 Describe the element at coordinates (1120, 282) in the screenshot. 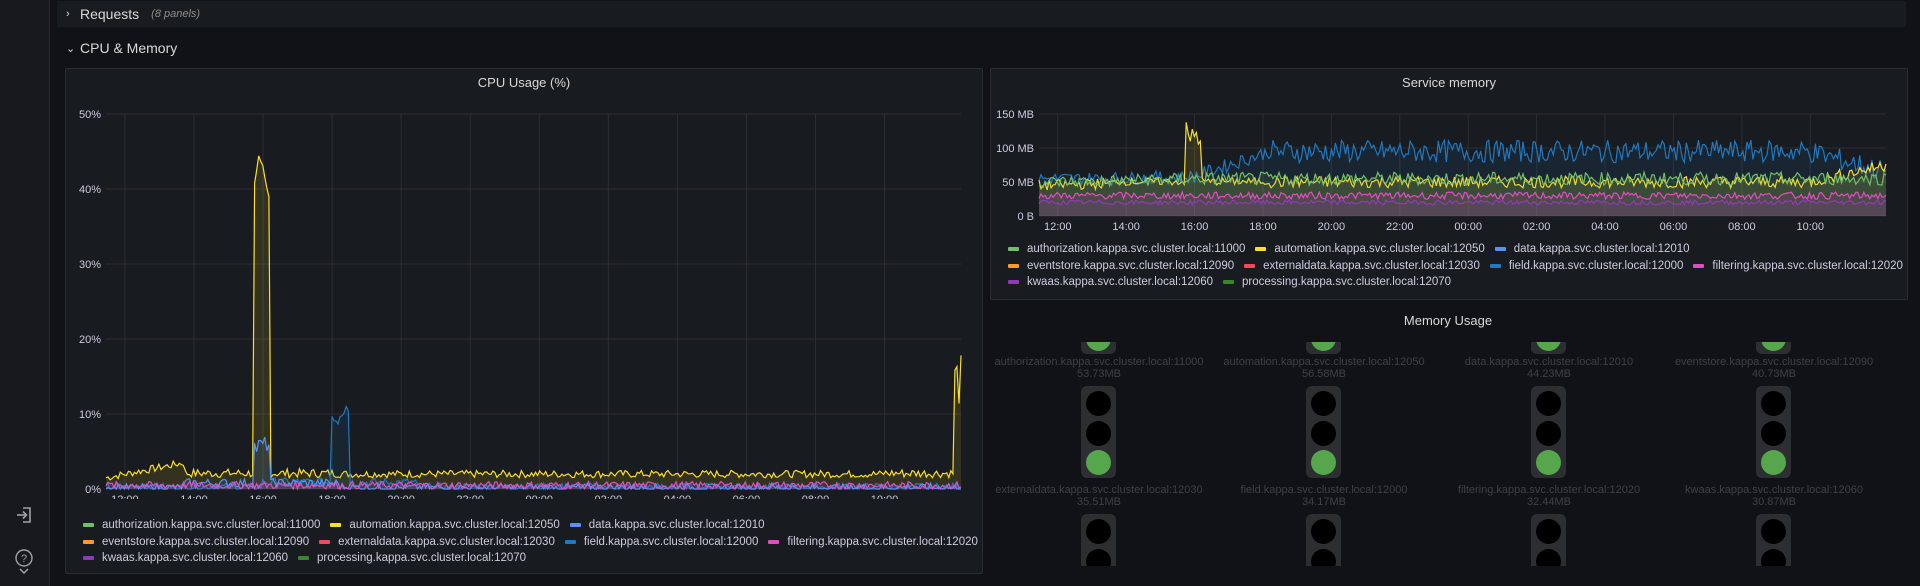

I see `legend-label: kwaas.kappa.svc.cluster.local:12060` at that location.